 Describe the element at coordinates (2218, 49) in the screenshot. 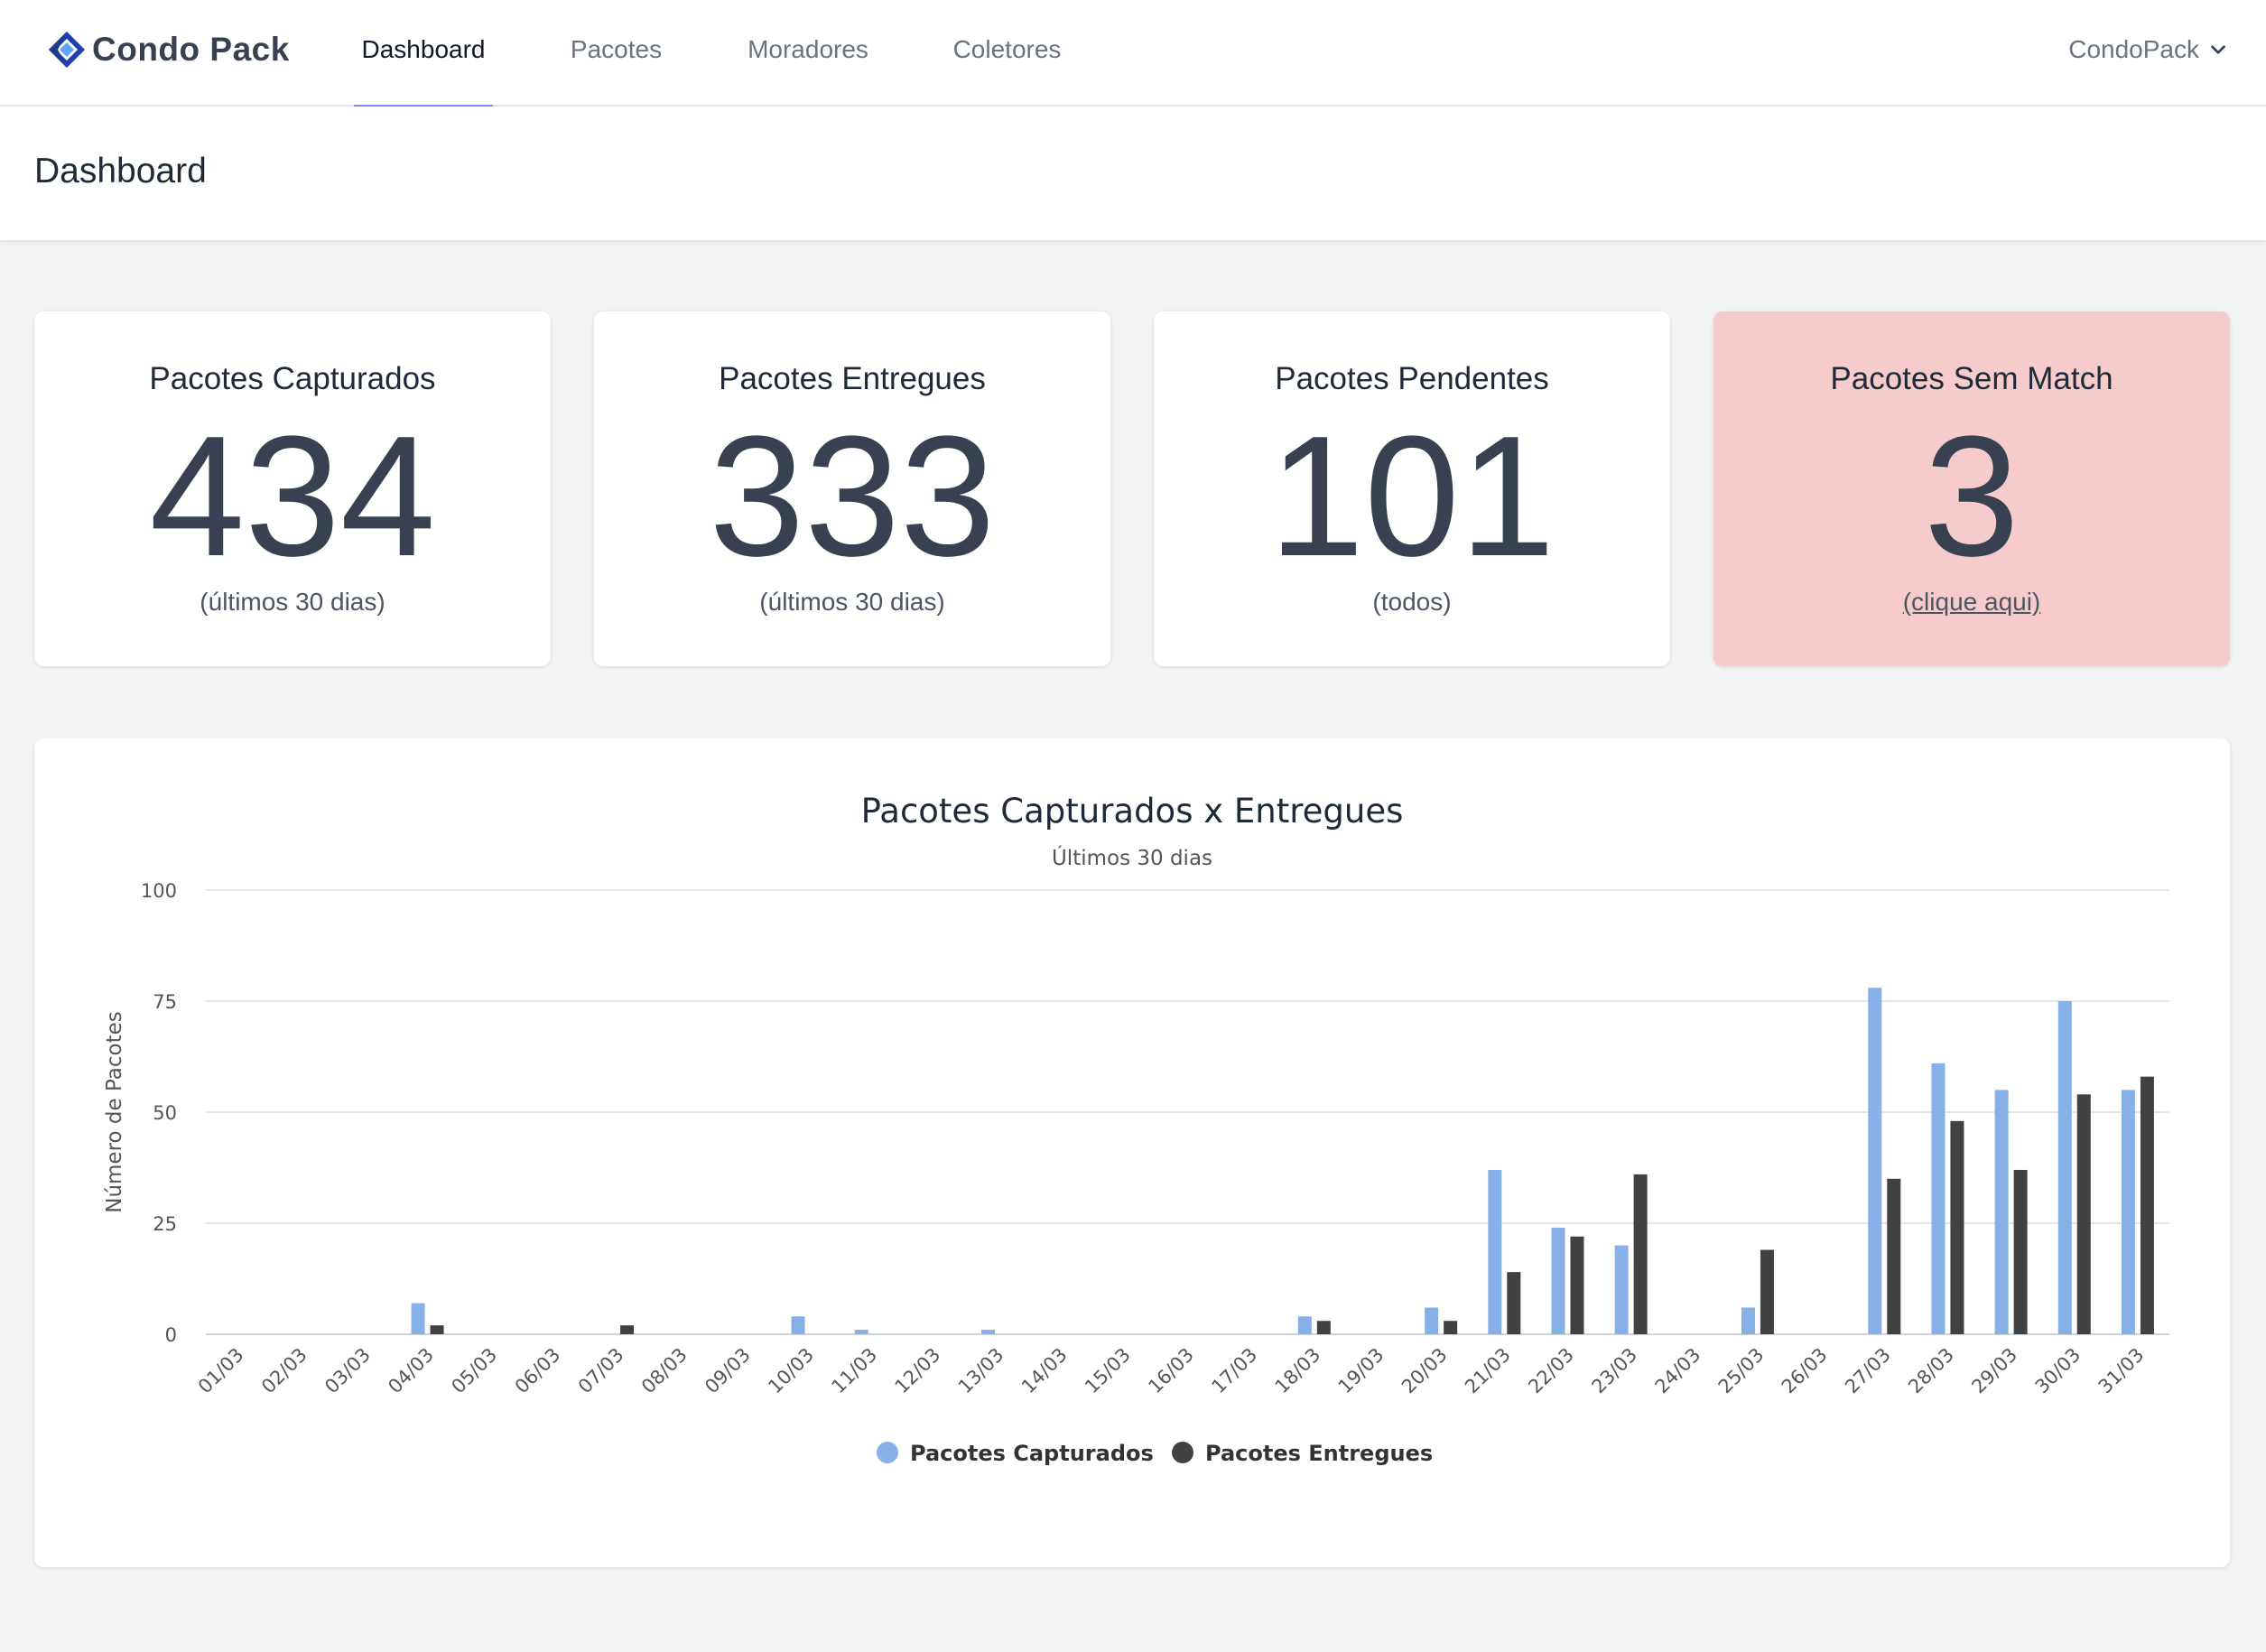

I see `chevron-down-icon` at that location.